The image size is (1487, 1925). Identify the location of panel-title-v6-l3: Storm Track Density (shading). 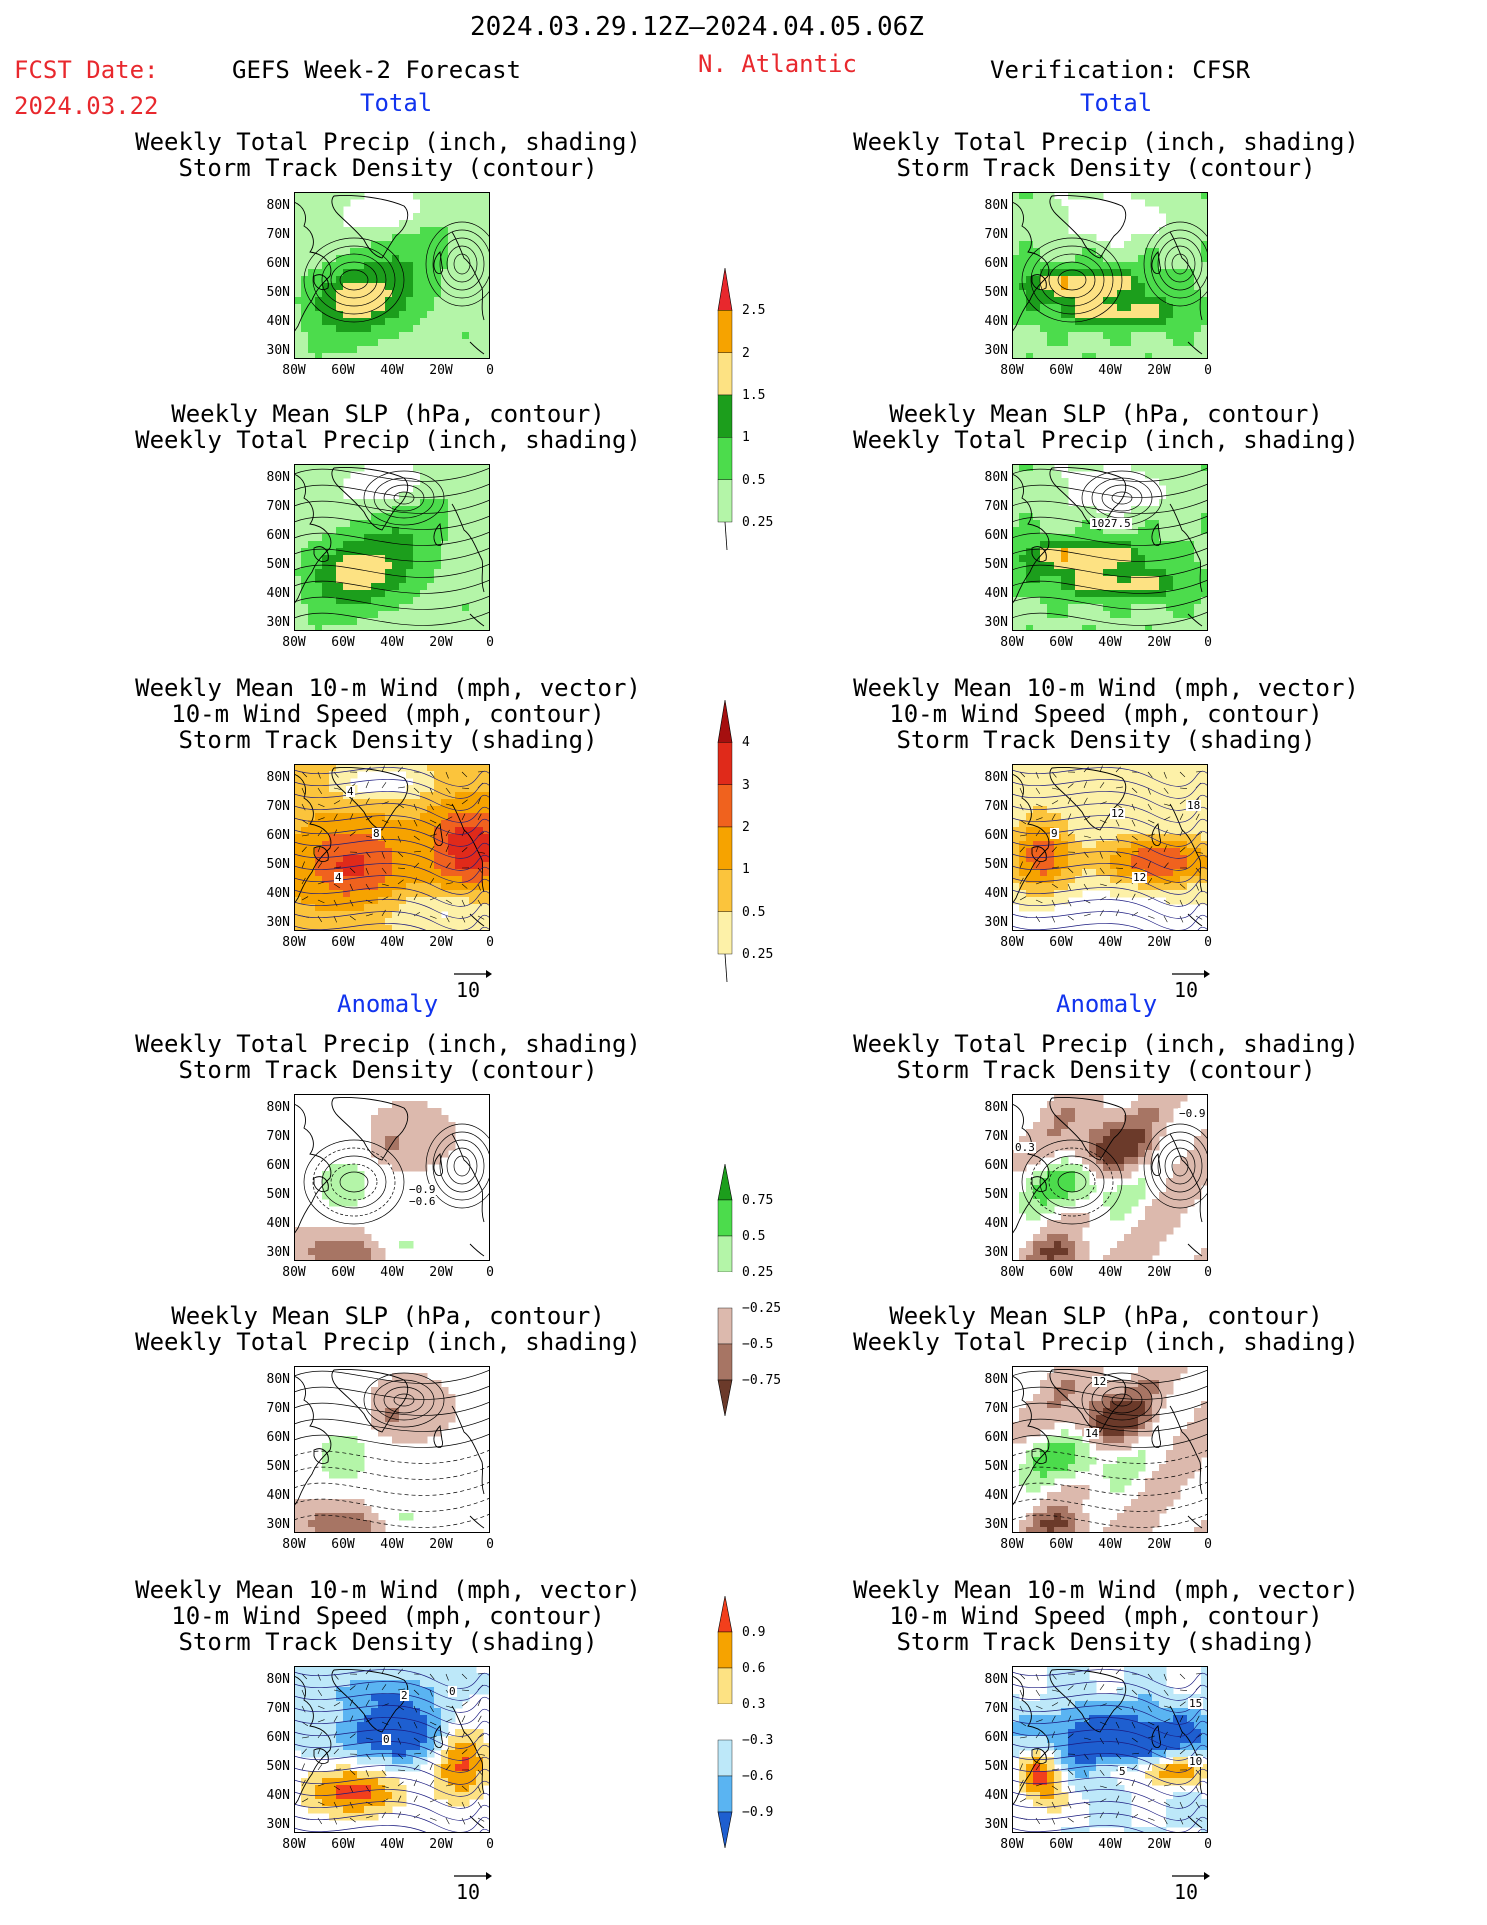
(1106, 1642).